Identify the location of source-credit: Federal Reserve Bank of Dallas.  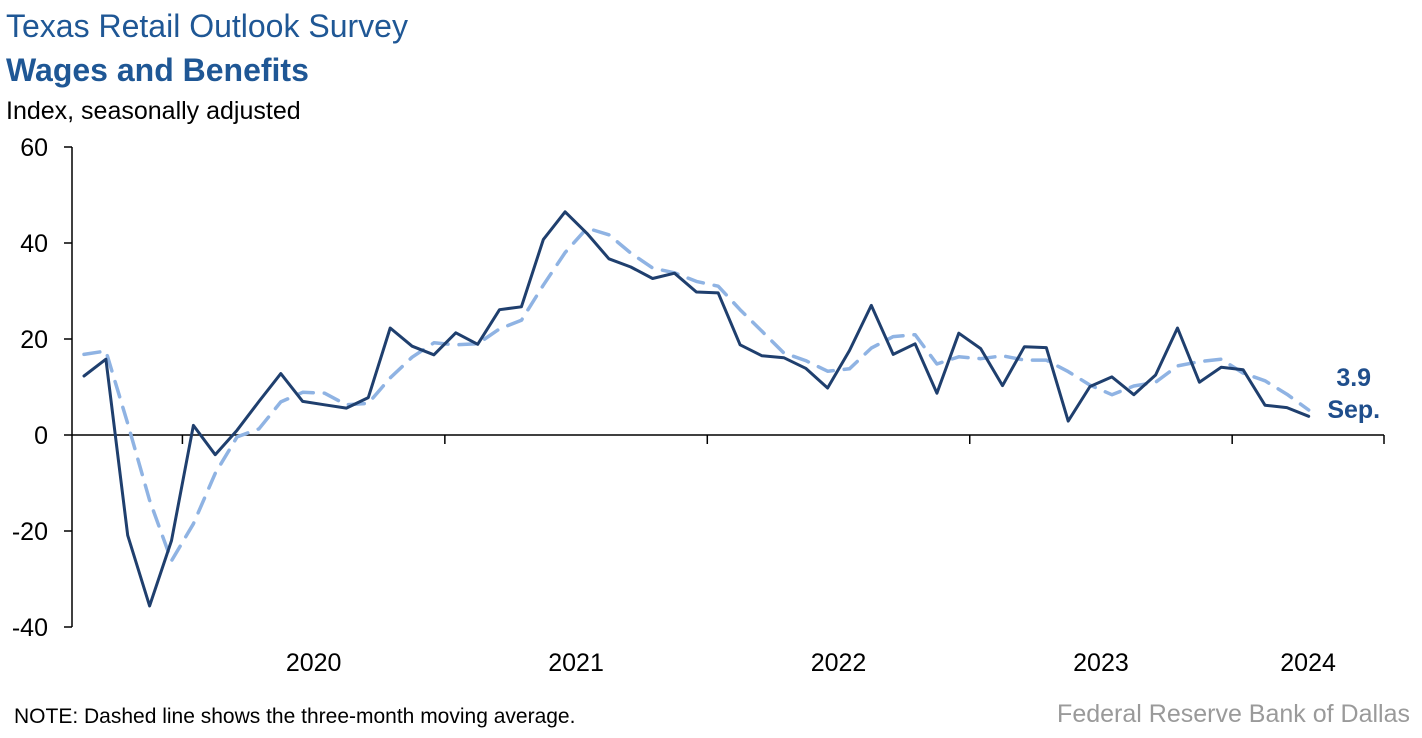
(1233, 714).